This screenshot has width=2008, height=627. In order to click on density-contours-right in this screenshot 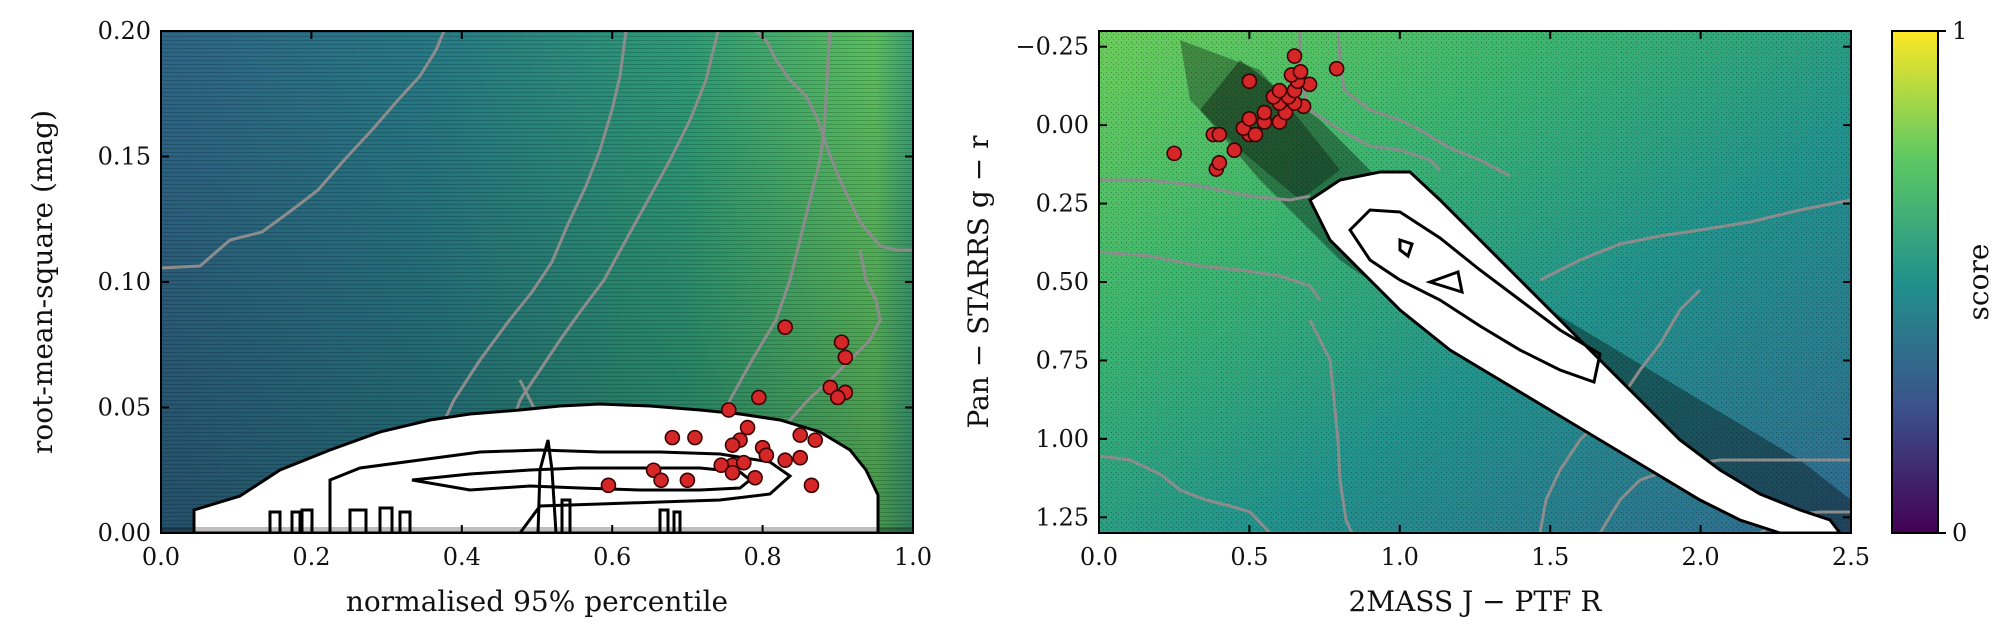, I will do `click(1475, 296)`.